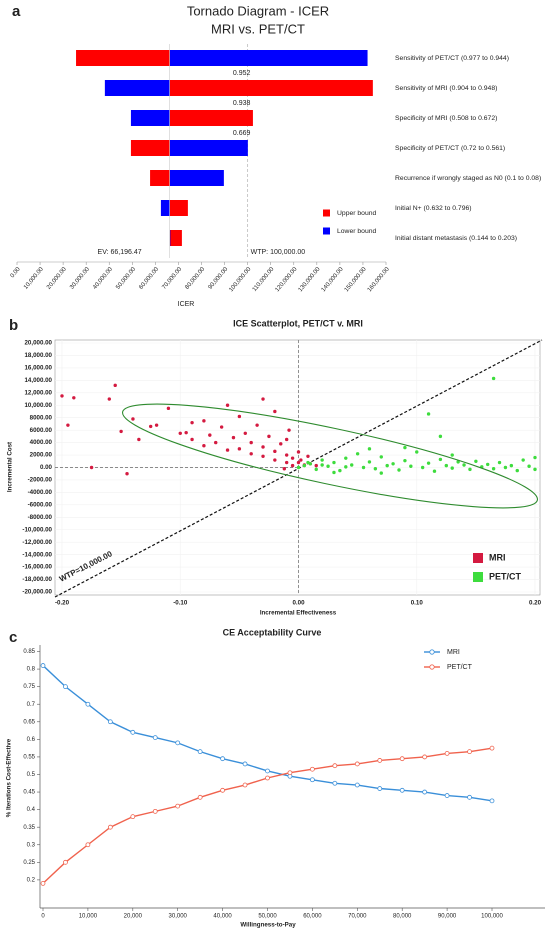 Image resolution: width=550 pixels, height=929 pixels. Describe the element at coordinates (186, 304) in the screenshot. I see `x-axis-label: ICER` at that location.